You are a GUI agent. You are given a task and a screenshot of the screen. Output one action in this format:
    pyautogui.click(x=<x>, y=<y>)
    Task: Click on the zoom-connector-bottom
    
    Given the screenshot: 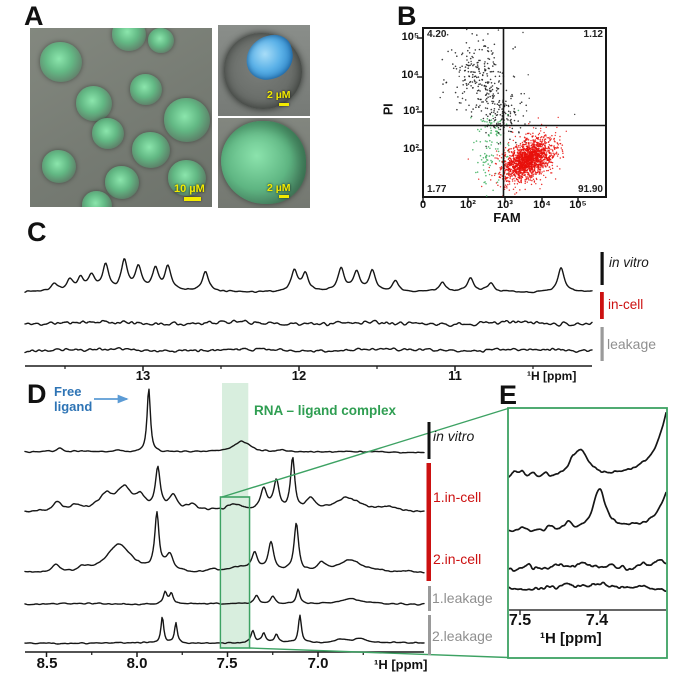 What is the action you would take?
    pyautogui.click(x=379, y=653)
    